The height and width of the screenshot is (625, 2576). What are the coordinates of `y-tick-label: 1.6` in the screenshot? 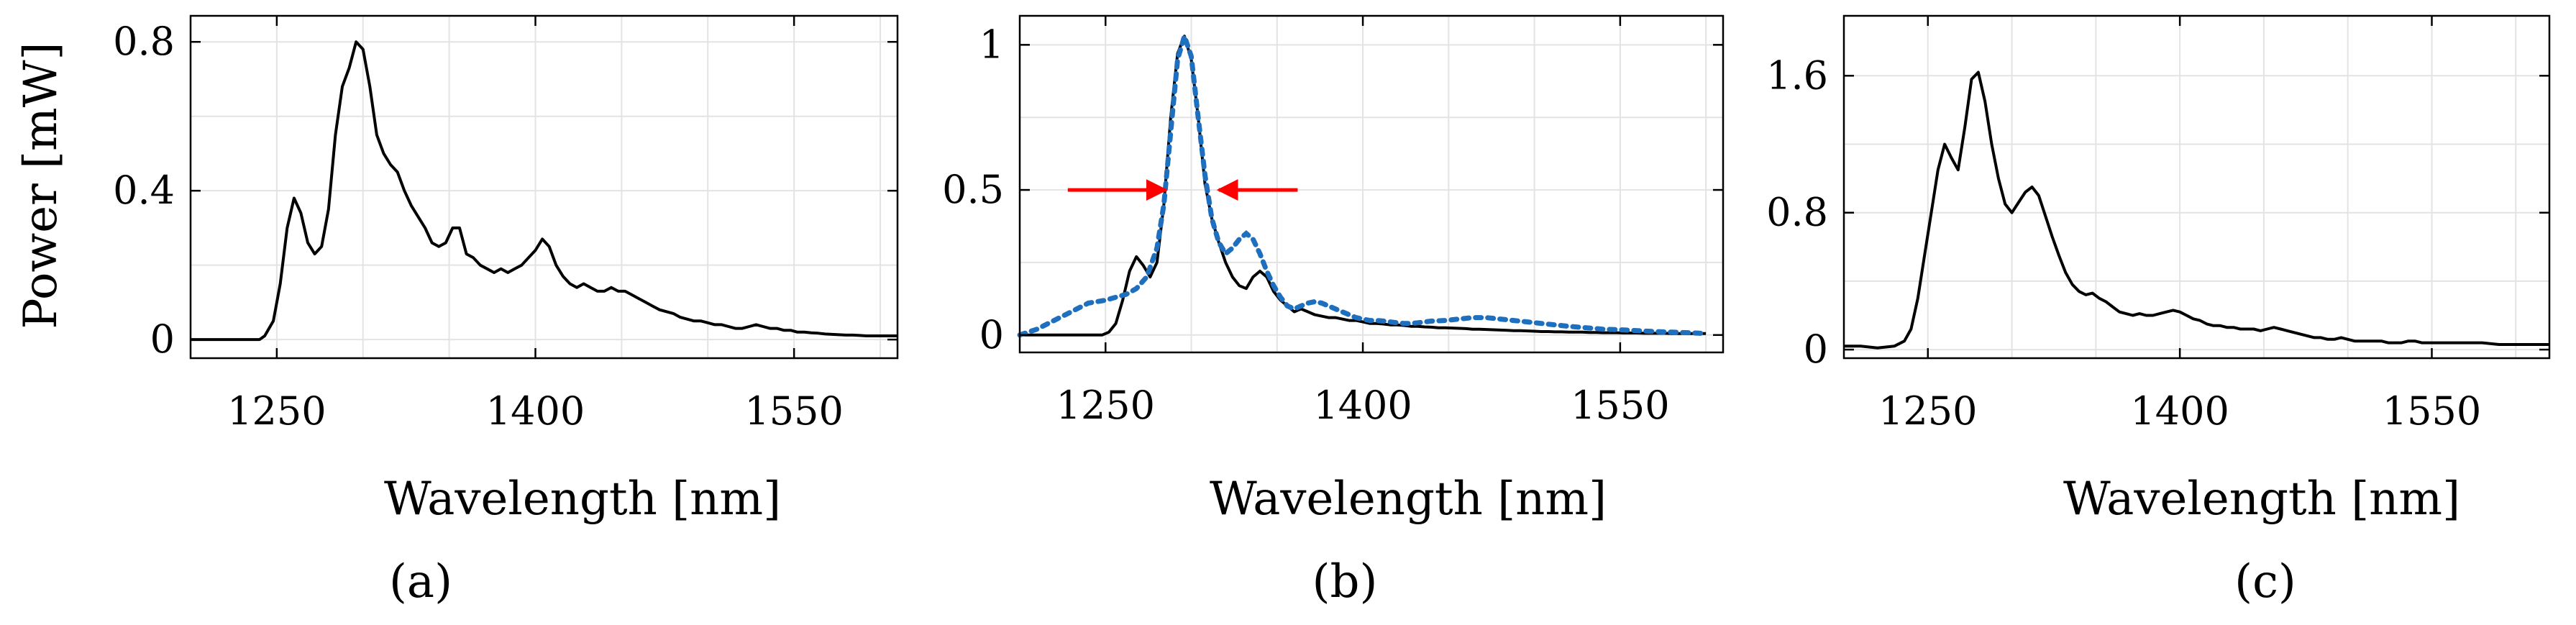 It's located at (1797, 75).